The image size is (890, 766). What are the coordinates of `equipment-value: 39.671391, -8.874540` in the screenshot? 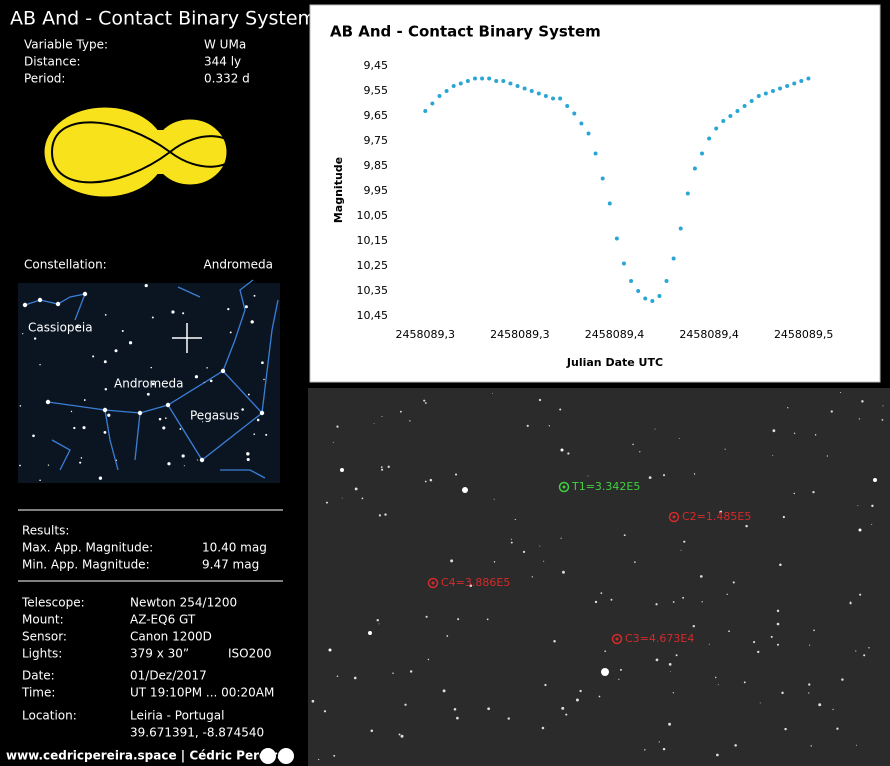 It's located at (197, 733).